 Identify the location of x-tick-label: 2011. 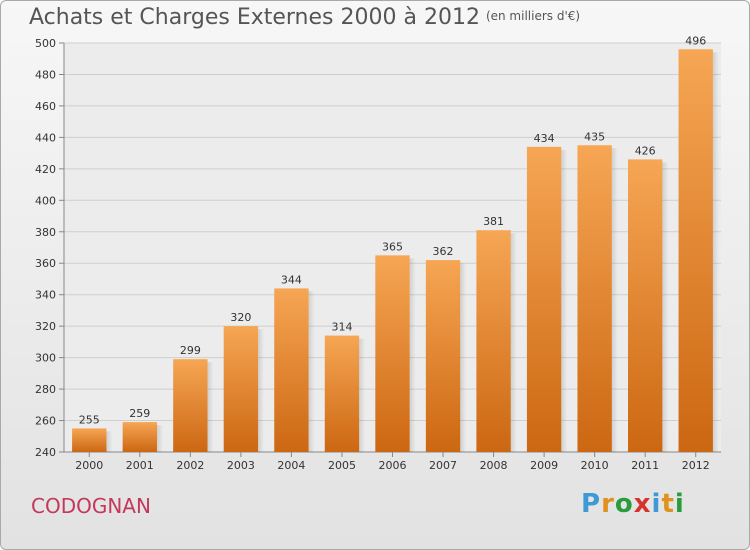
(645, 465).